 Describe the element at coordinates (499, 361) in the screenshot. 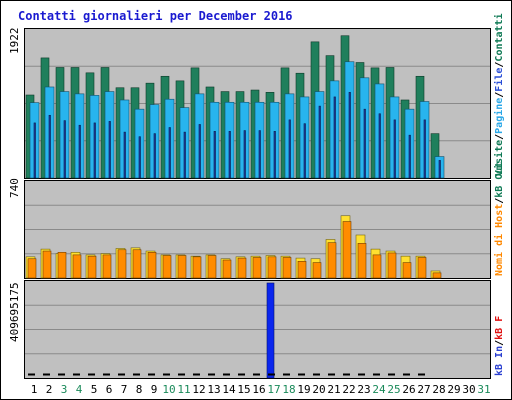

I see `ylabel-part: kB In` at that location.